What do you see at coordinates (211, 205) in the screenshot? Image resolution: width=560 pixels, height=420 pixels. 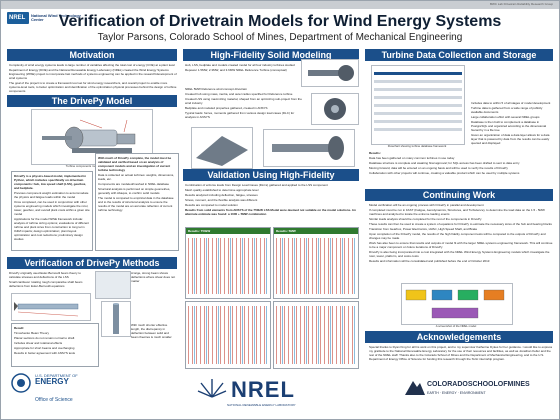 I see `validation-bullet: Results are compared to model solution` at bounding box center [211, 205].